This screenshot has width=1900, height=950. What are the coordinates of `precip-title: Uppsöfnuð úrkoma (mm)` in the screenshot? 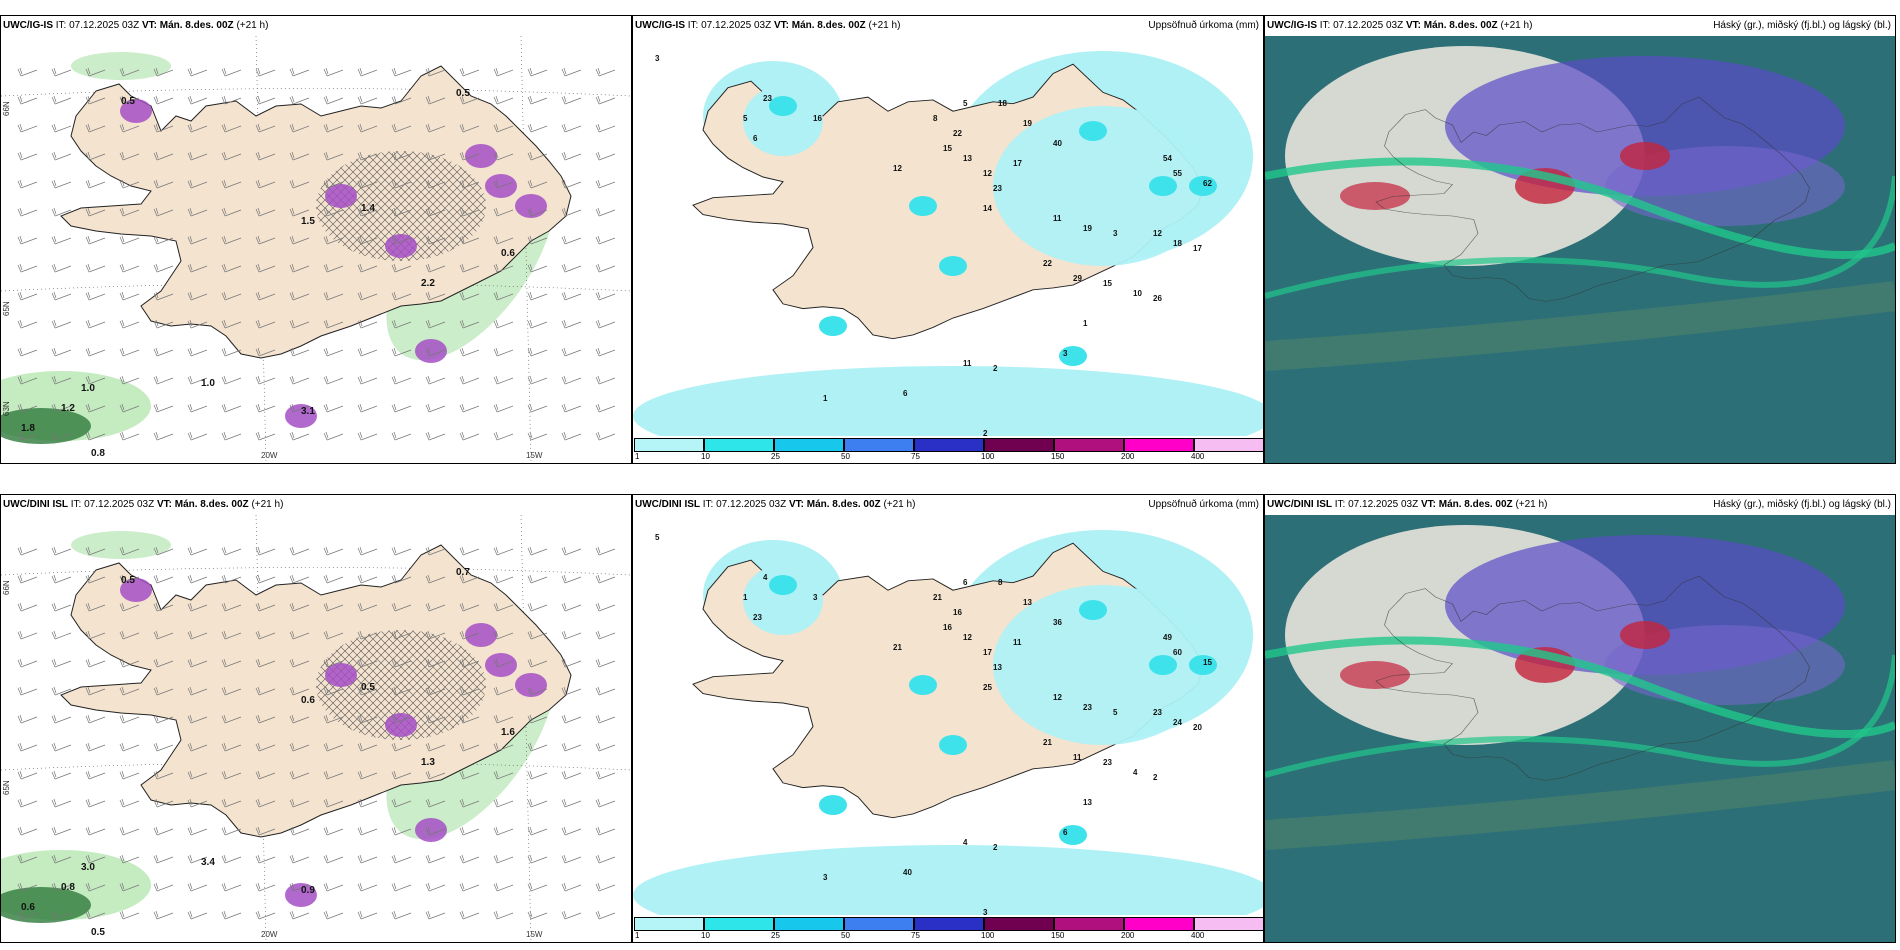 It's located at (1203, 504).